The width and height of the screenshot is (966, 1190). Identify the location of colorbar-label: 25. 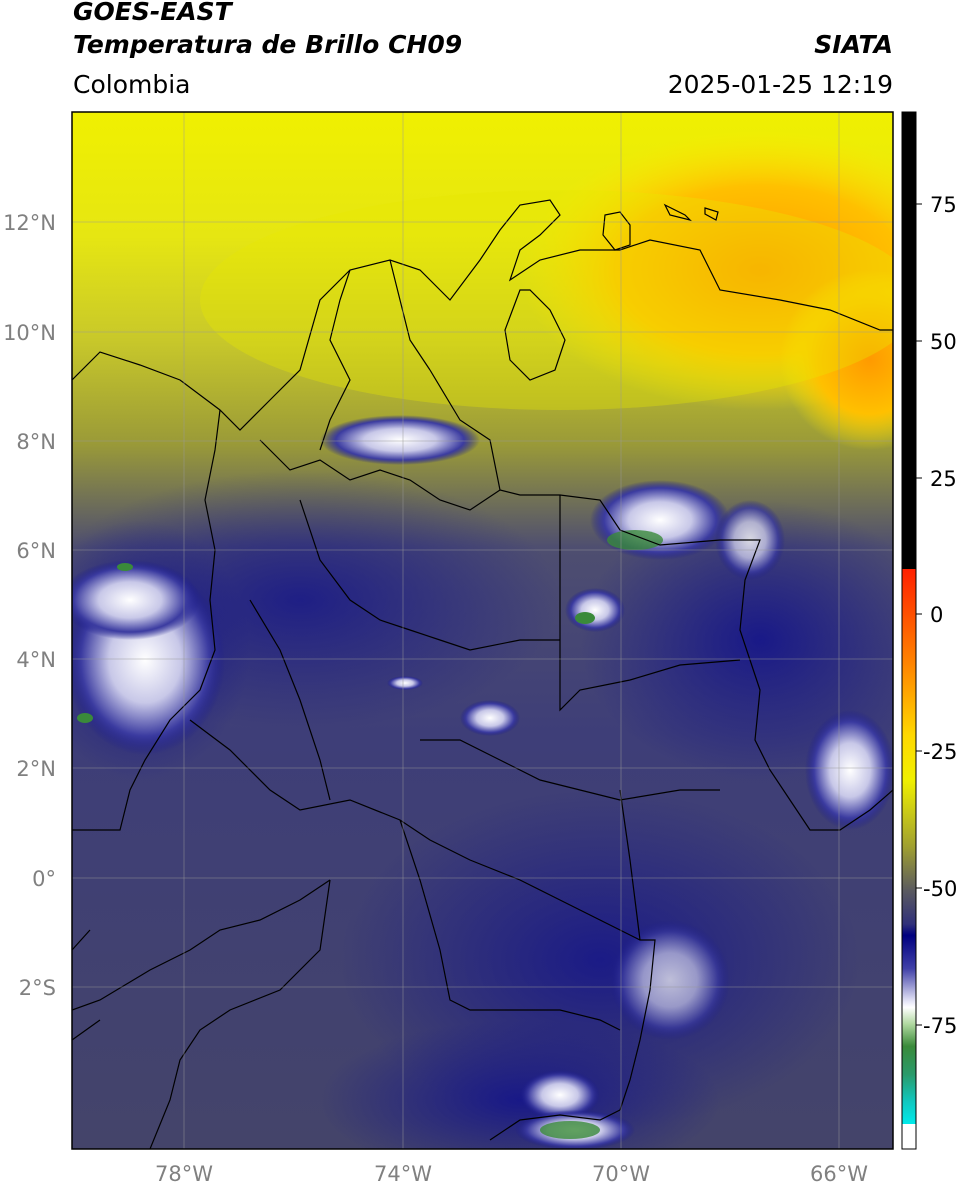
(943, 479).